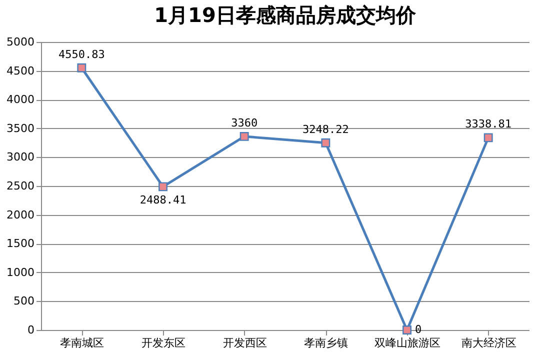 The height and width of the screenshot is (354, 539). What do you see at coordinates (81, 54) in the screenshot?
I see `data-label: 4550.83` at bounding box center [81, 54].